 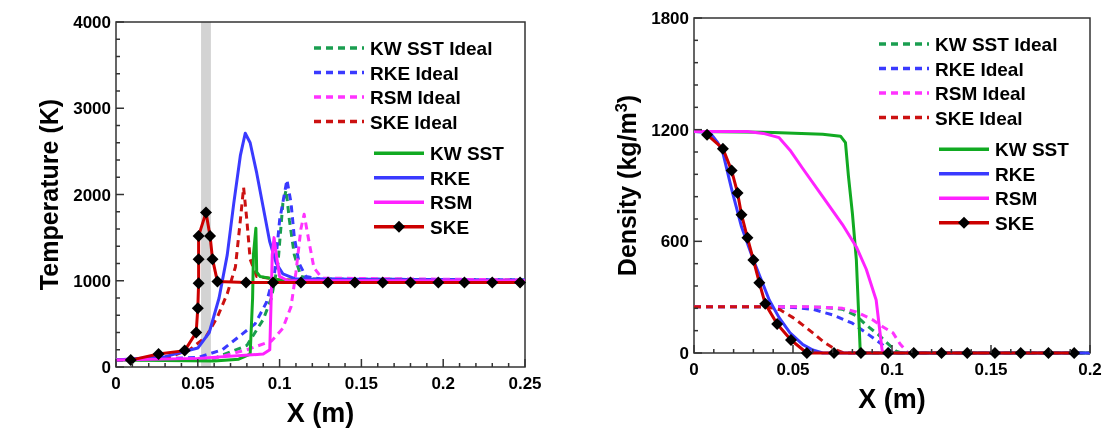 What do you see at coordinates (92, 281) in the screenshot?
I see `y-tick-label: 1000` at bounding box center [92, 281].